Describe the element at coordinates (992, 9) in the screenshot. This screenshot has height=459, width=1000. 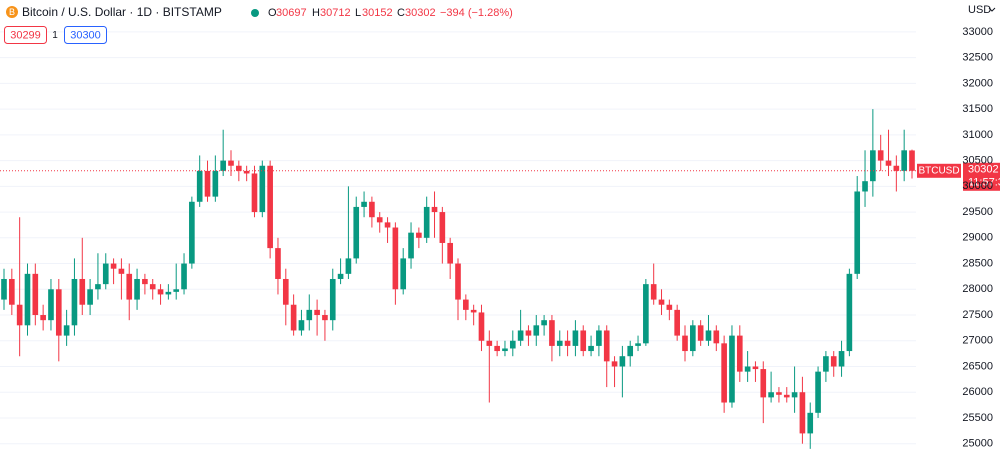
I see `currency-caret` at that location.